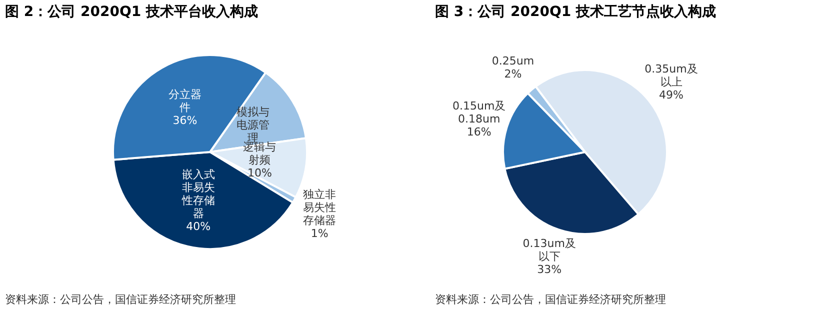 This screenshot has width=826, height=325. What do you see at coordinates (198, 227) in the screenshot?
I see `data-label: 40%` at bounding box center [198, 227].